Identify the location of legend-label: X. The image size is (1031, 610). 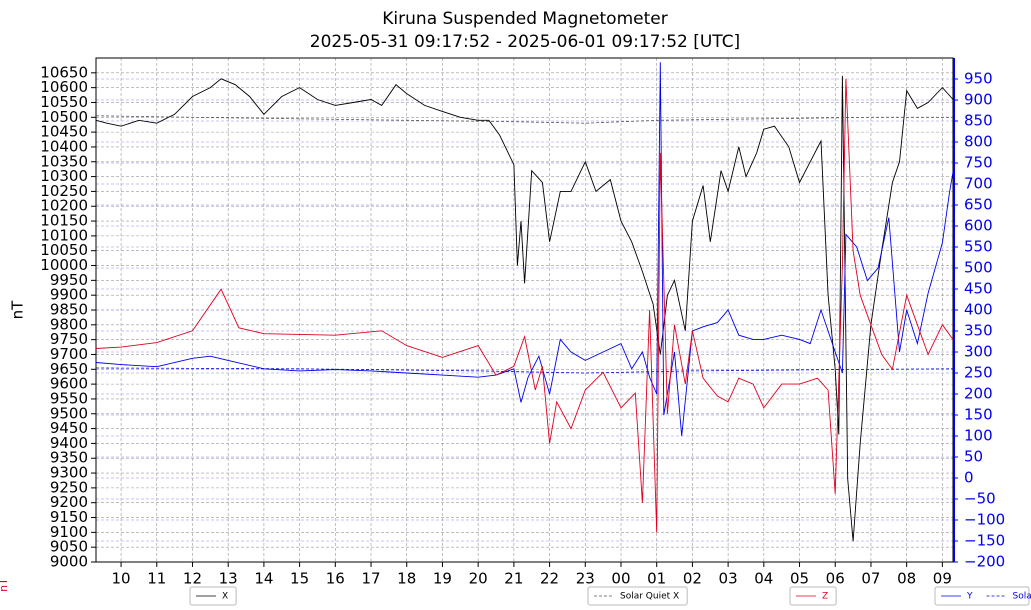
(225, 597).